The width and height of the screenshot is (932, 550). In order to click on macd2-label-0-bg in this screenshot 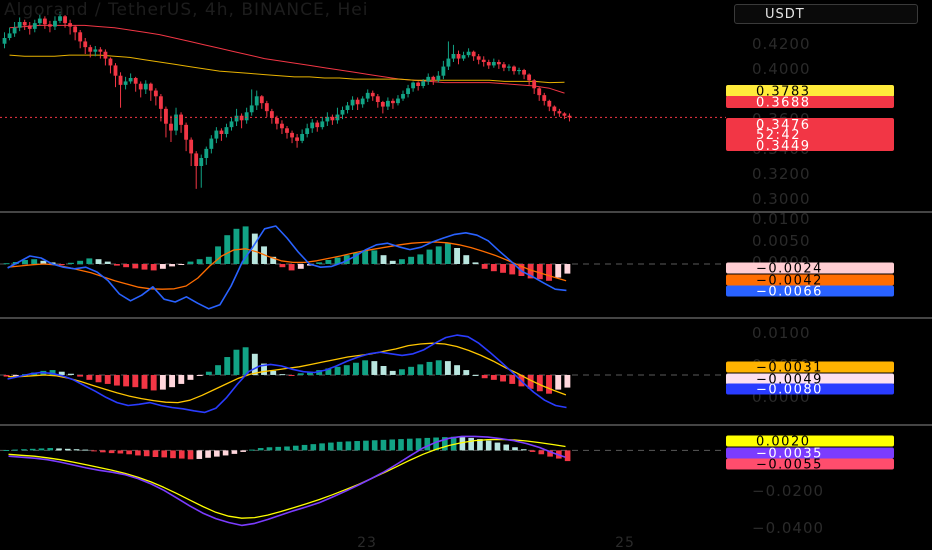, I will do `click(810, 367)`.